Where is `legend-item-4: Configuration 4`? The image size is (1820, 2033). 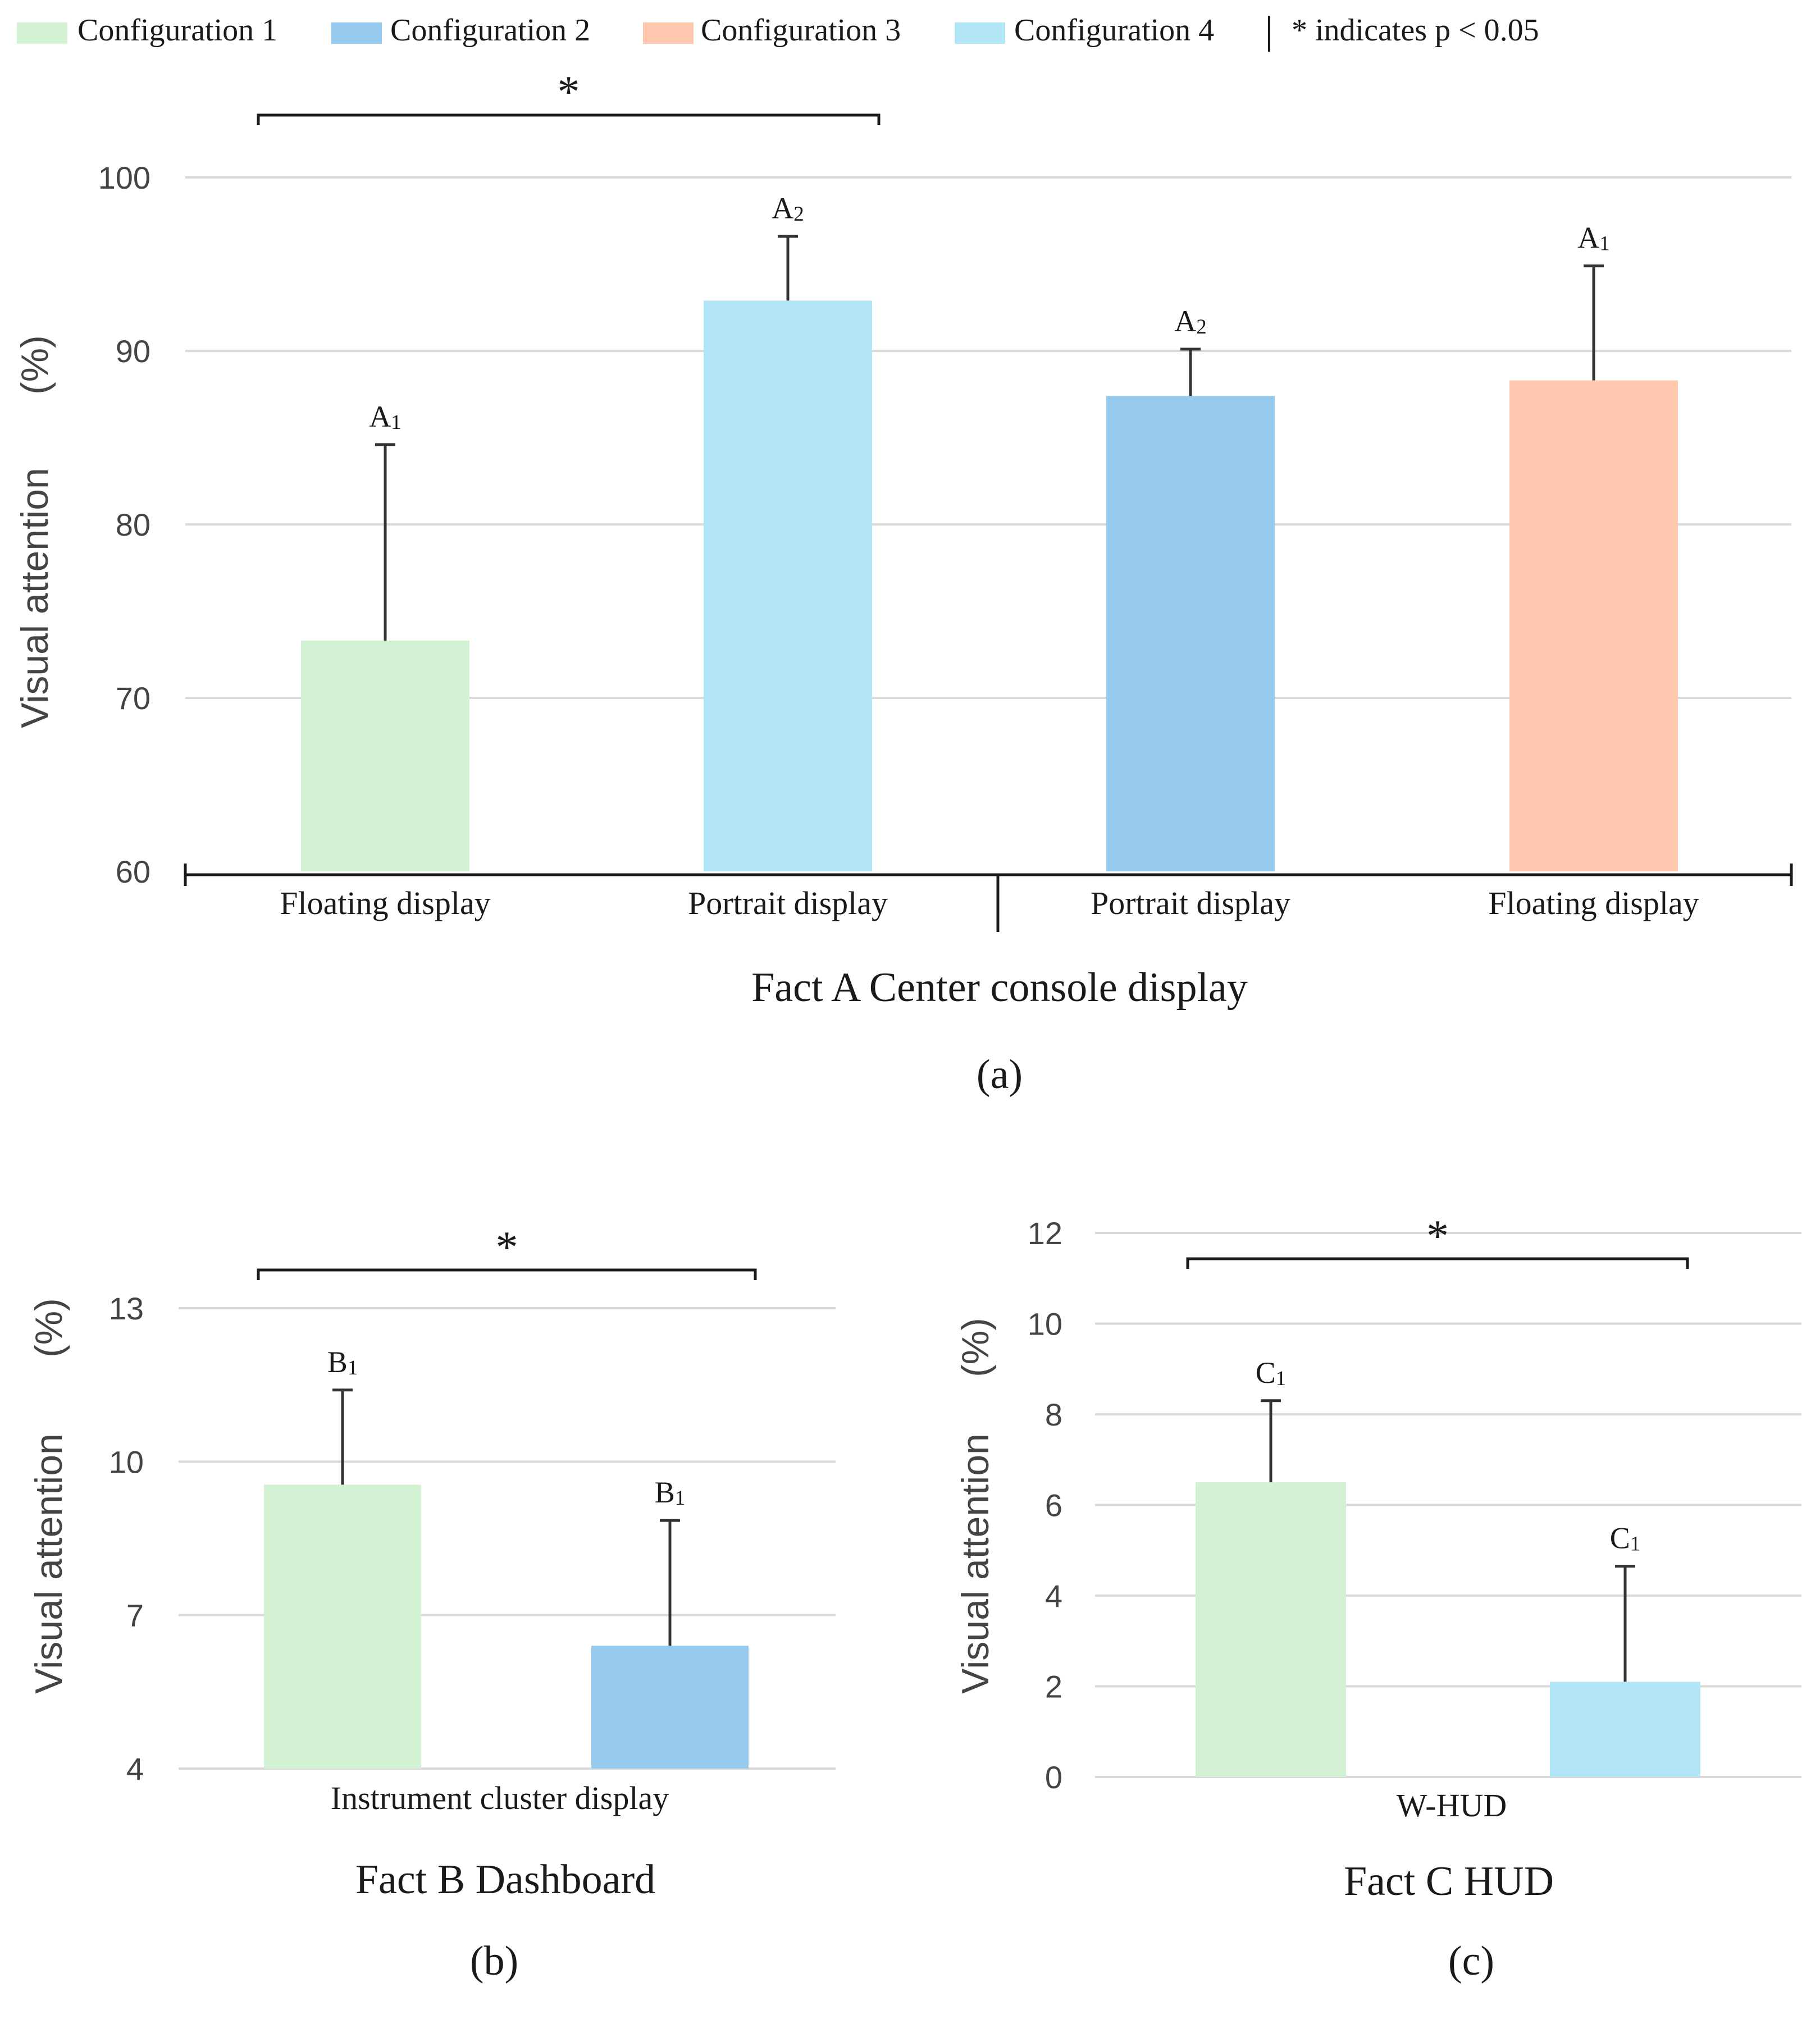 legend-item-4: Configuration 4 is located at coordinates (1084, 31).